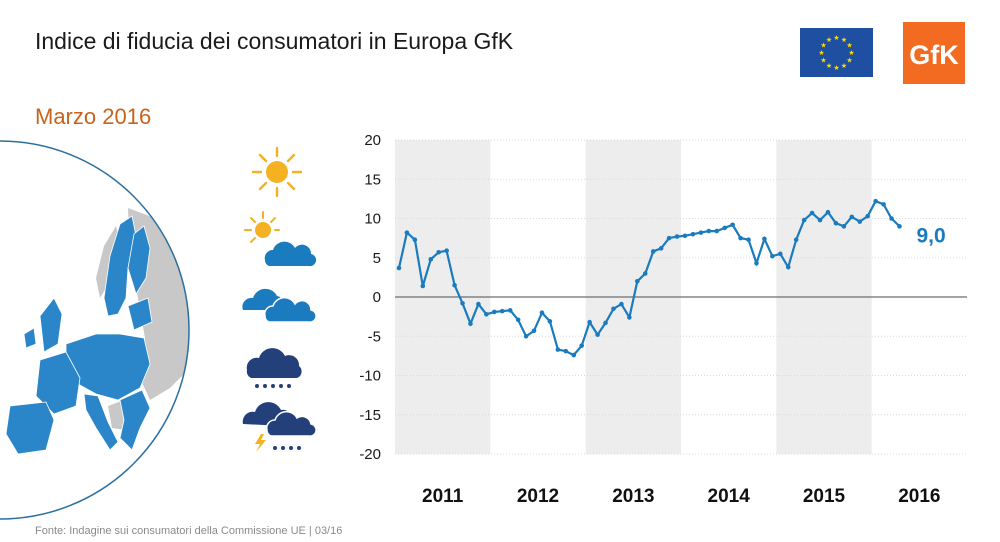 This screenshot has width=1000, height=542. I want to click on x-year-label: 2011, so click(443, 496).